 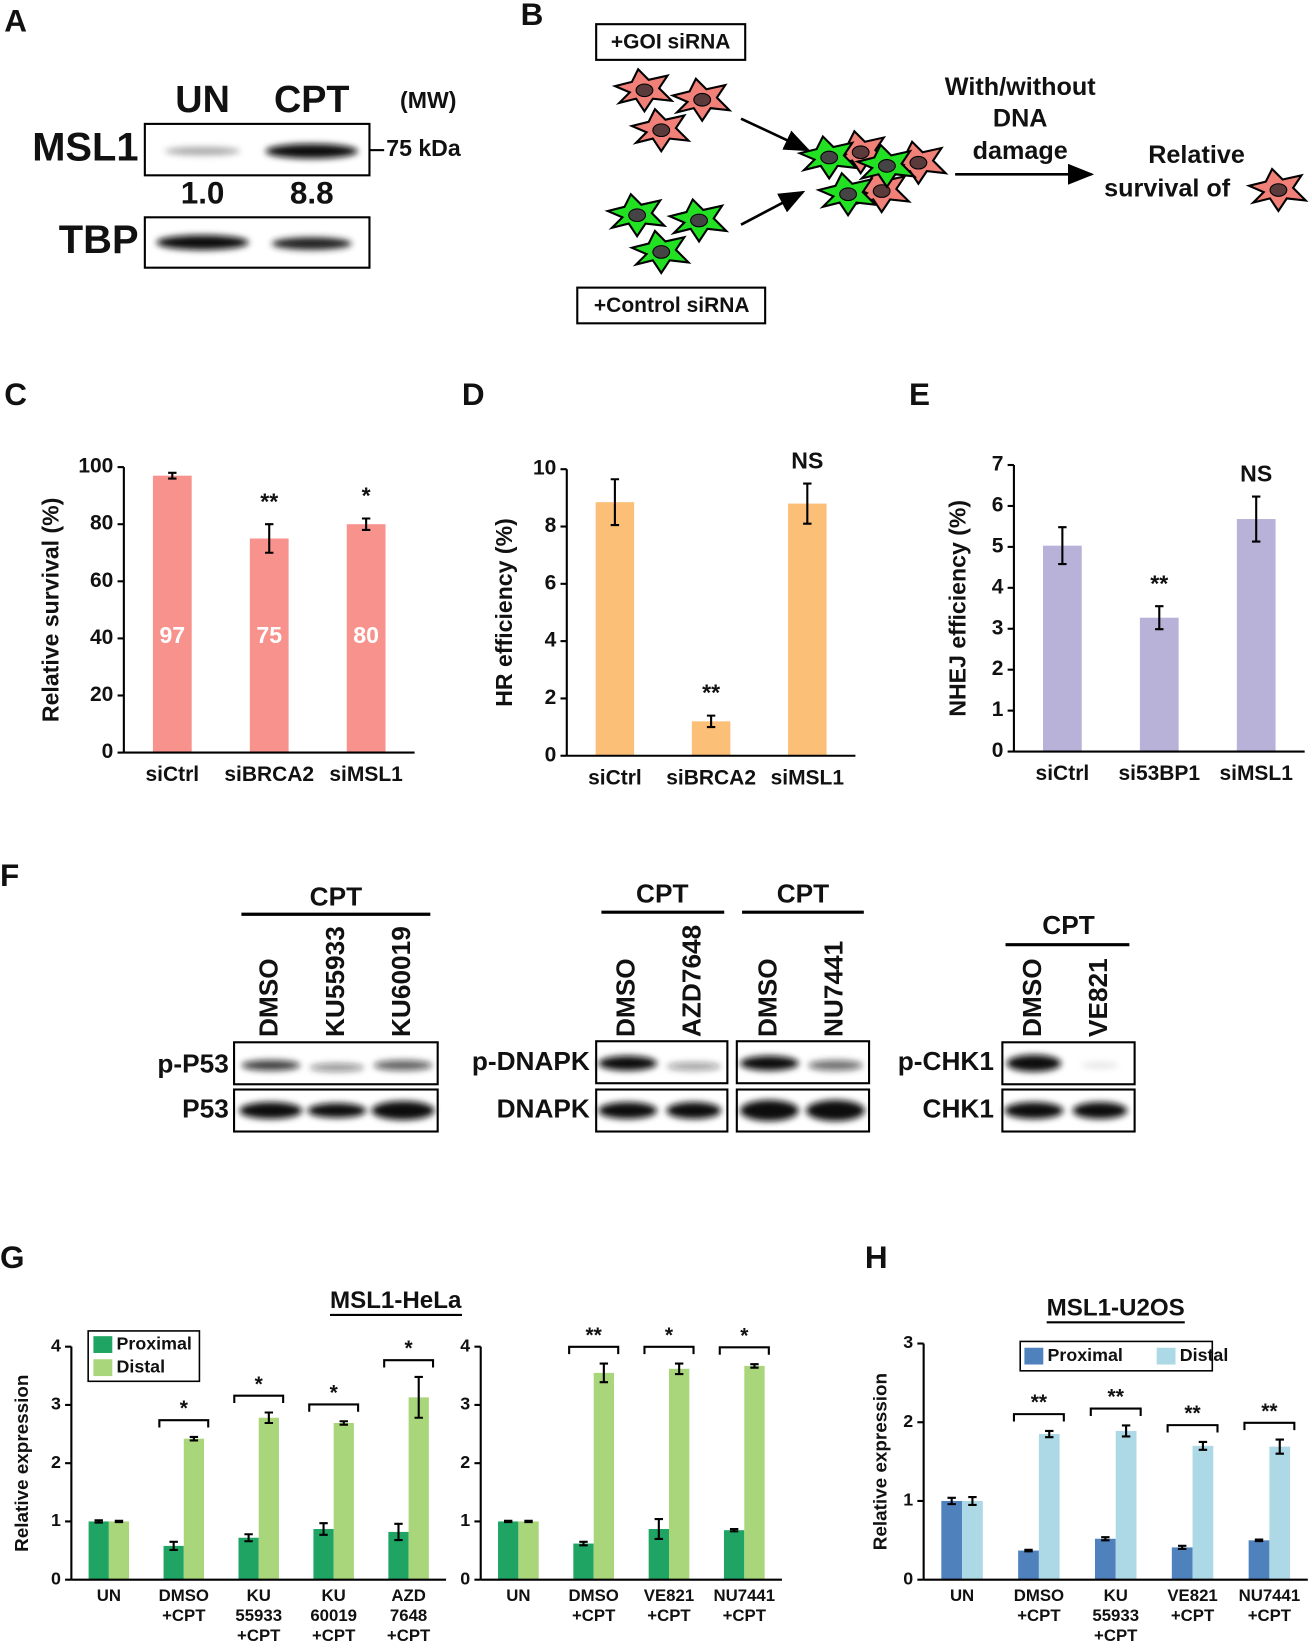 I want to click on legend-swatch, so click(x=103, y=1344).